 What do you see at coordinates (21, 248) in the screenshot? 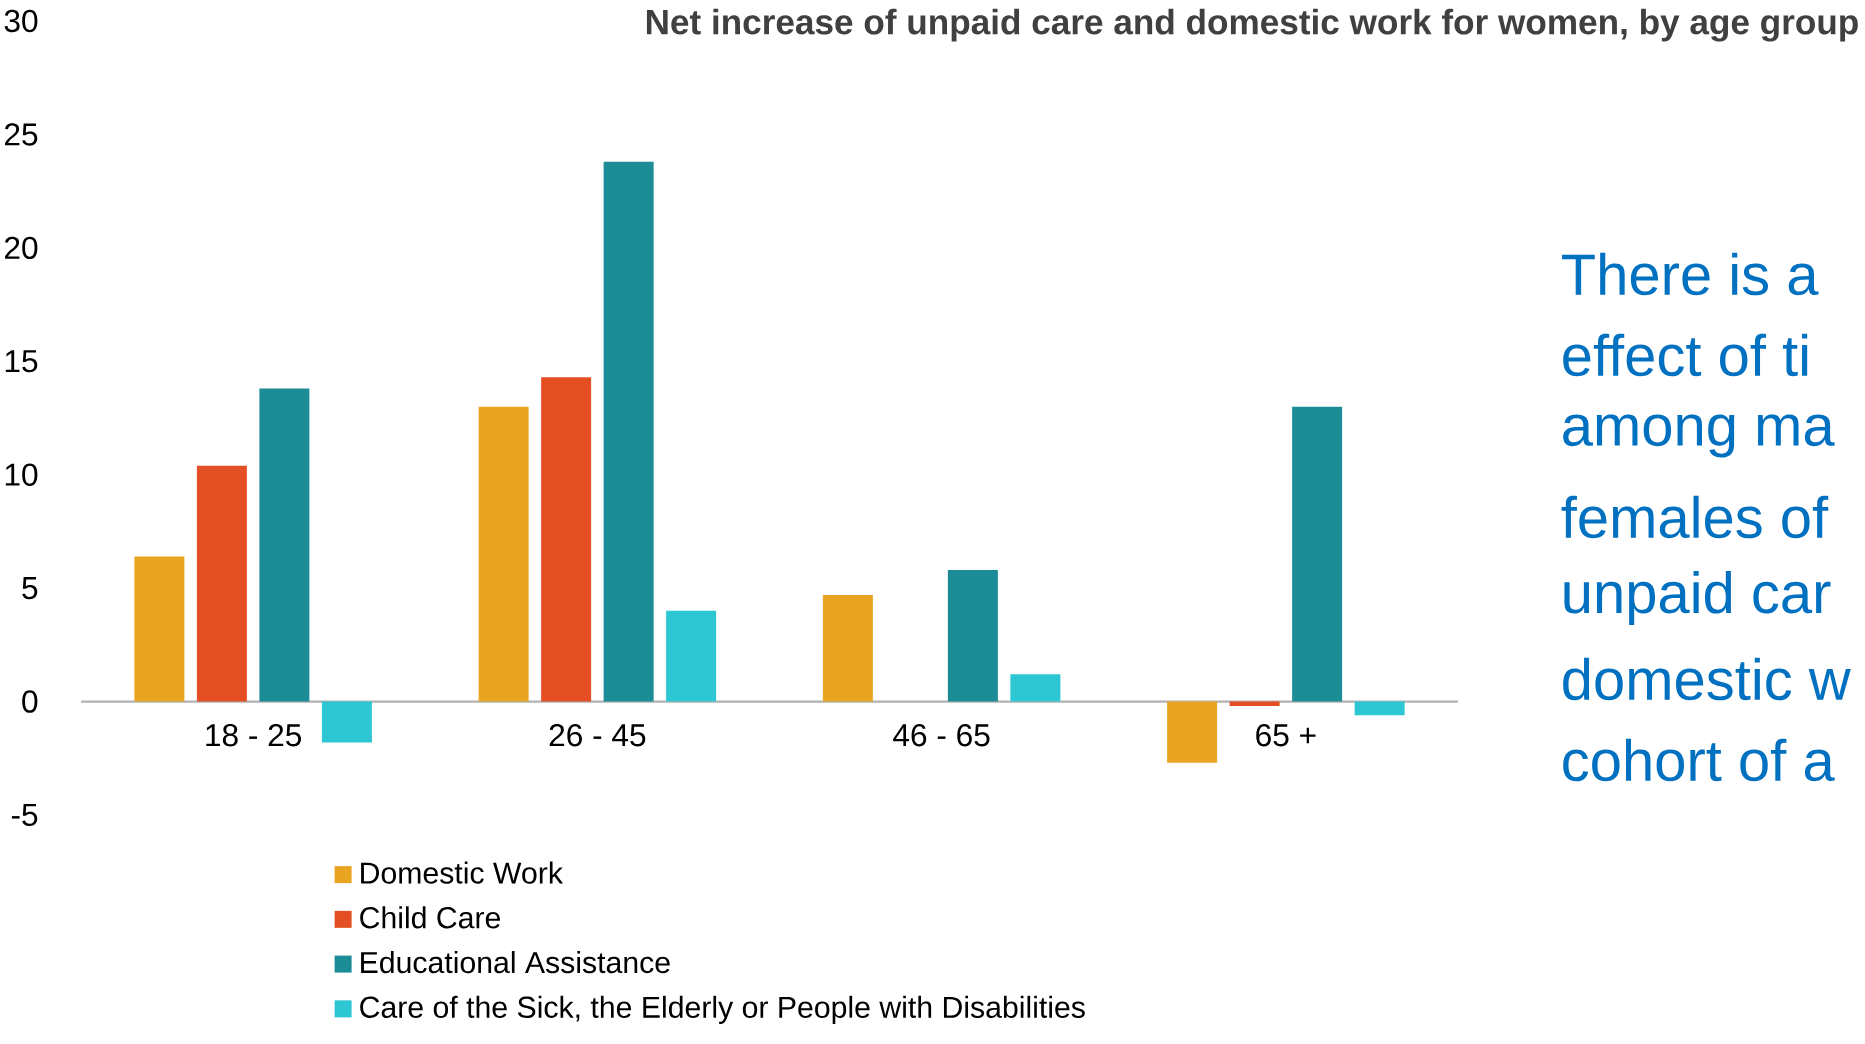
I see `y-tick-label: 20` at bounding box center [21, 248].